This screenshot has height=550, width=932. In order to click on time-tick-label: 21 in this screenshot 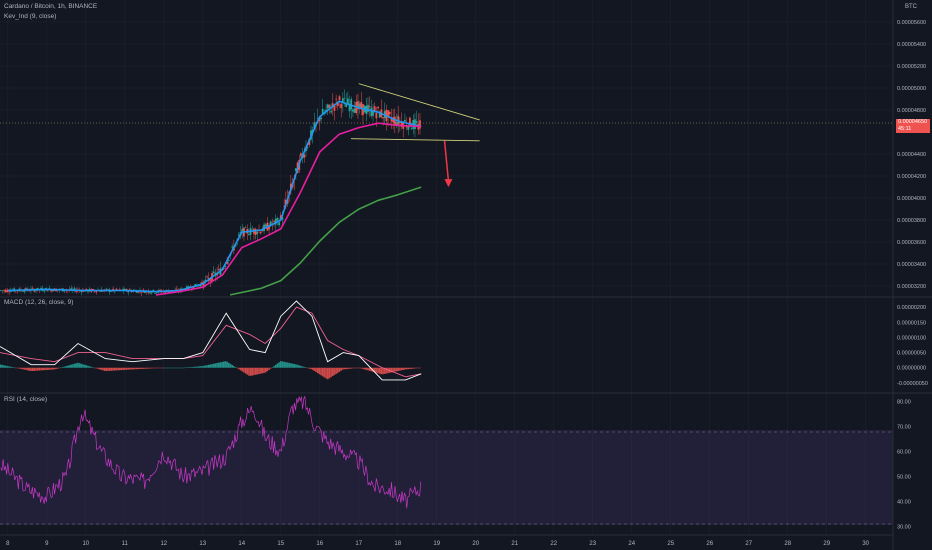, I will do `click(514, 544)`.